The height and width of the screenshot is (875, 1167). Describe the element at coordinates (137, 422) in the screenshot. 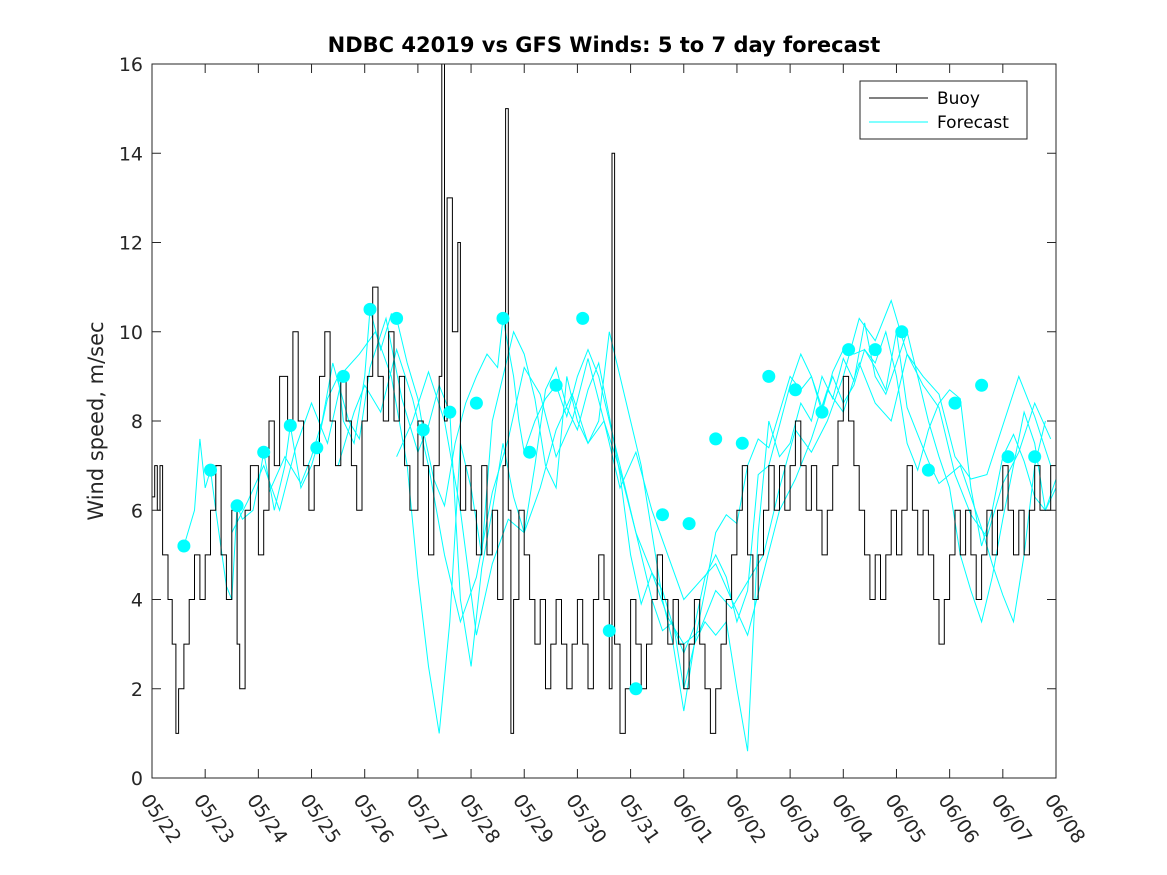

I see `y-tick-label: 8` at that location.